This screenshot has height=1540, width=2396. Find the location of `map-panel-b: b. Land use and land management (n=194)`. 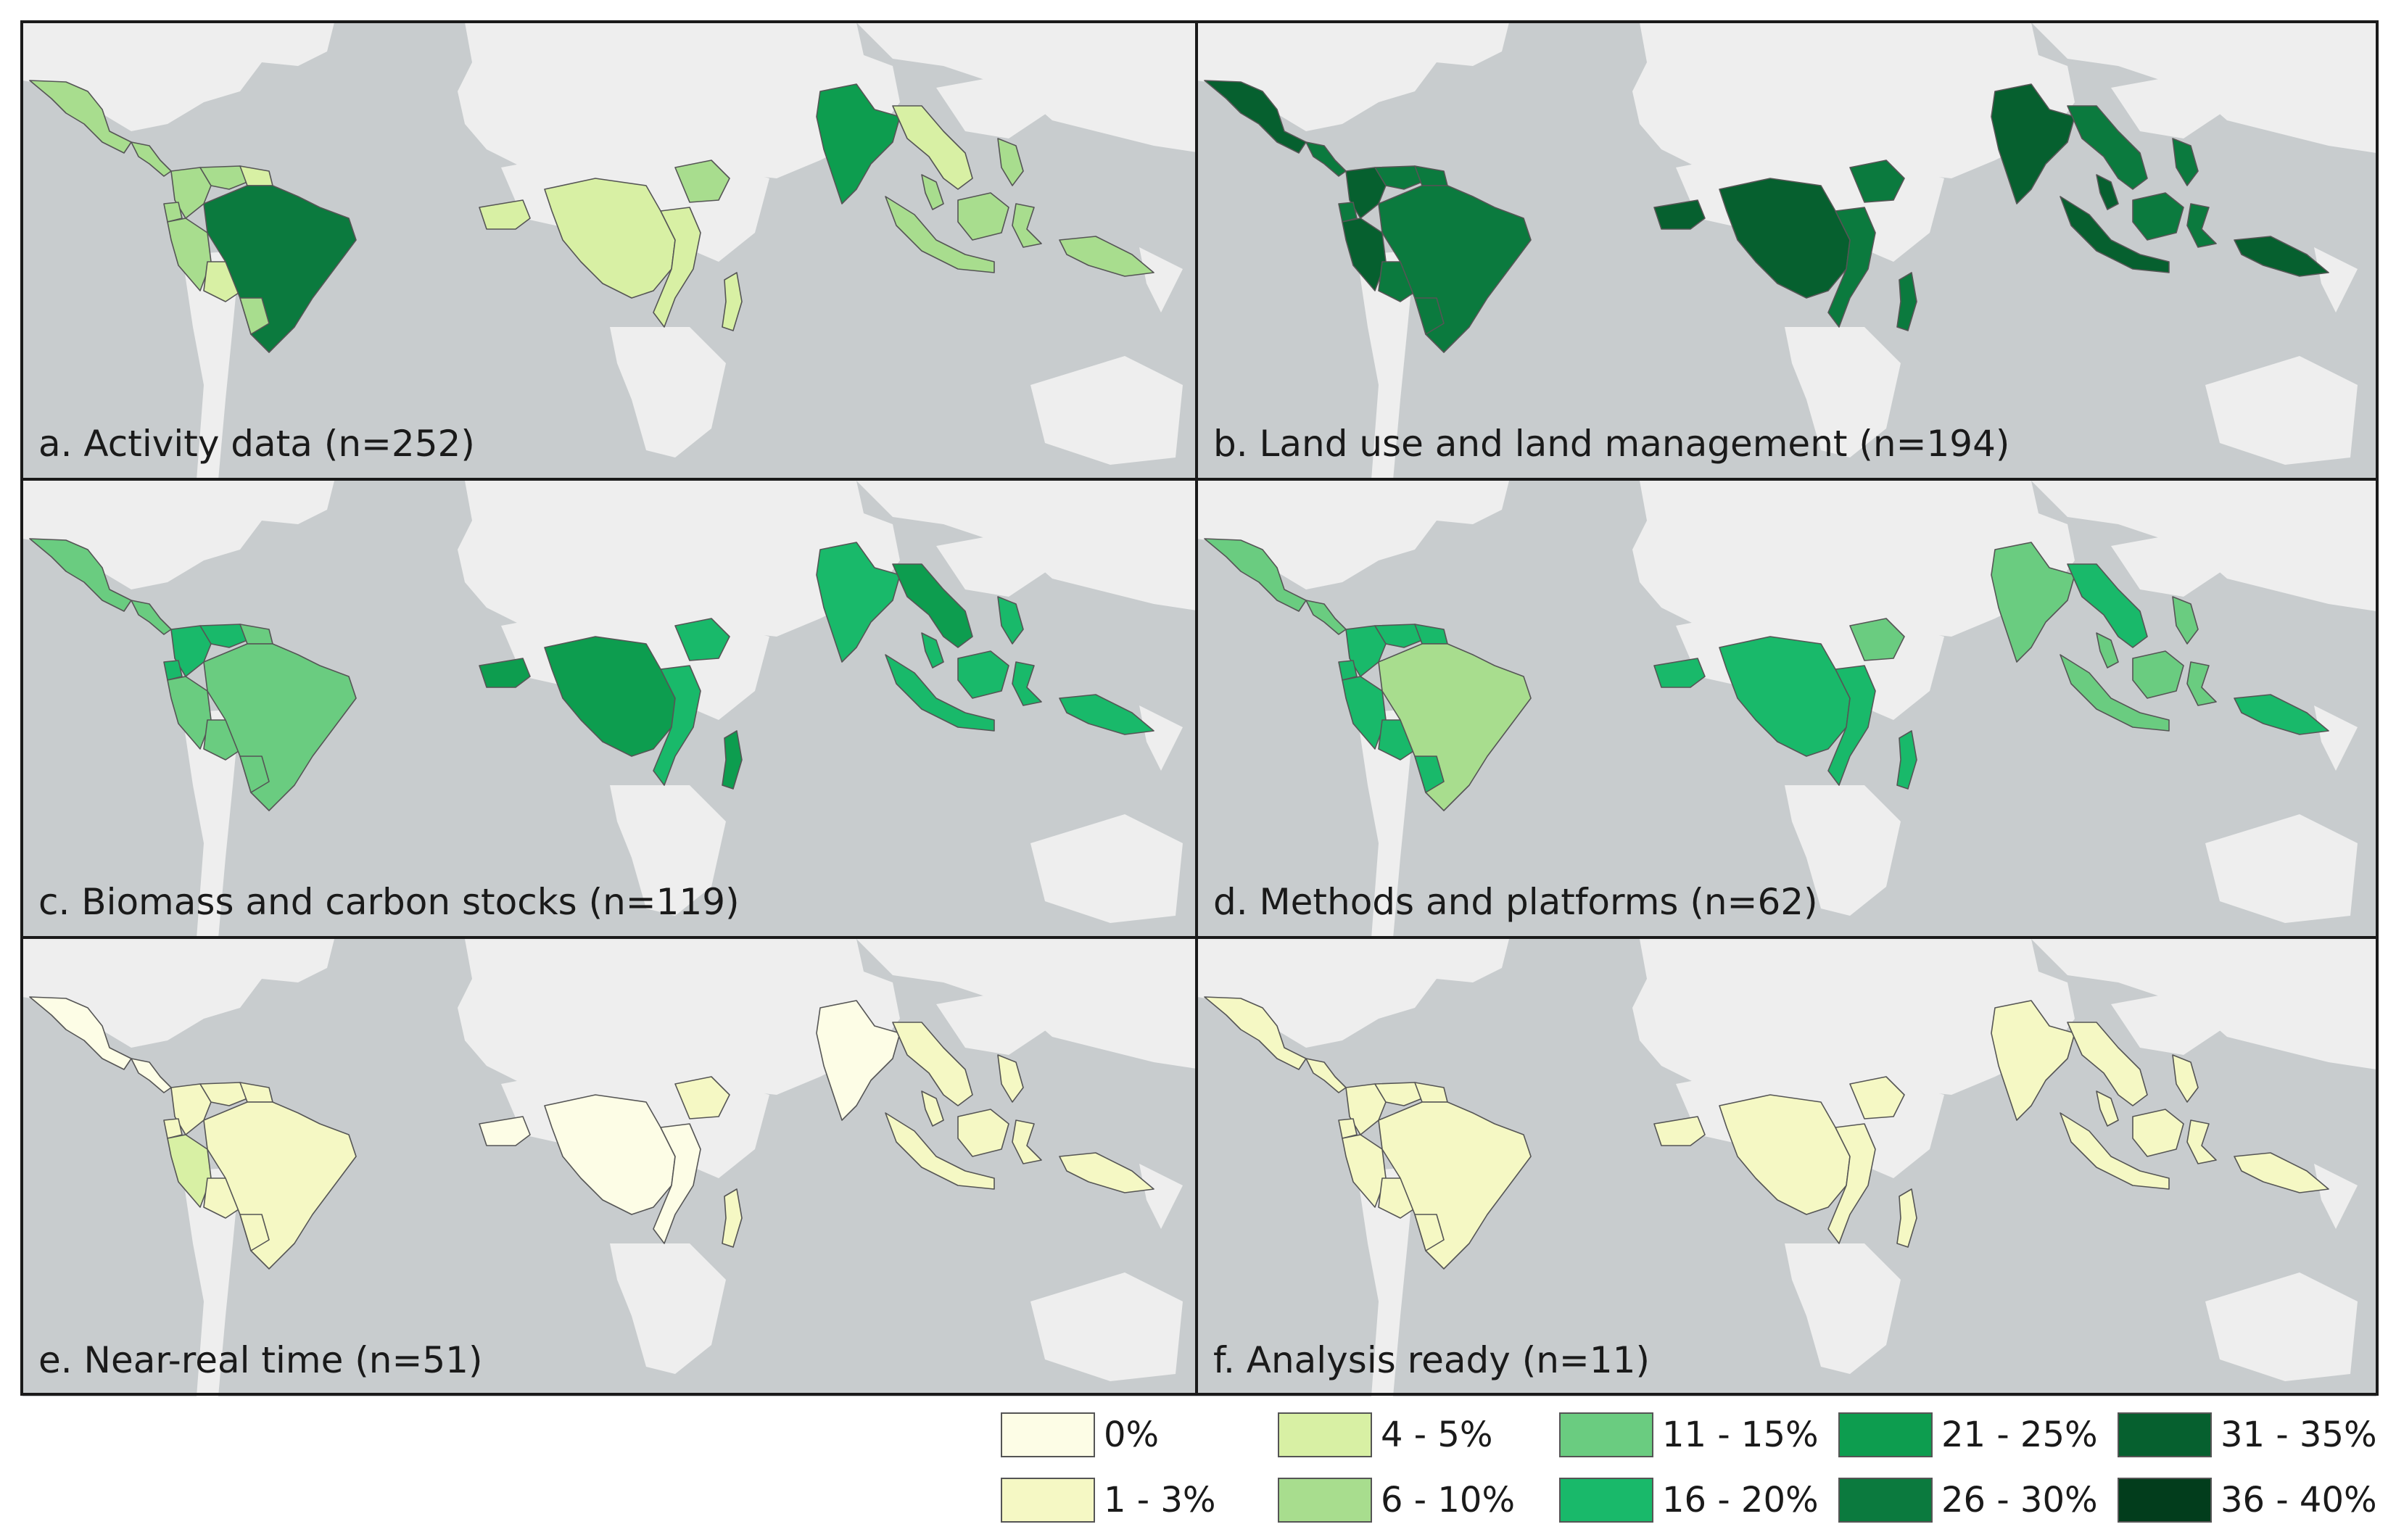

map-panel-b: b. Land use and land management (n=194) is located at coordinates (1787, 251).